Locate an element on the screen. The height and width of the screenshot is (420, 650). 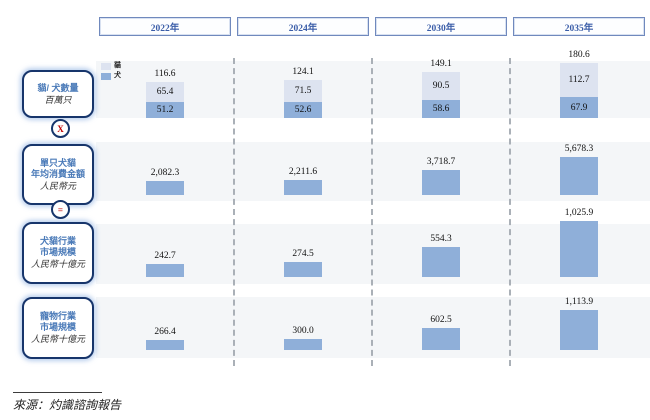
year-header-2035: 2035年 is located at coordinates (579, 26).